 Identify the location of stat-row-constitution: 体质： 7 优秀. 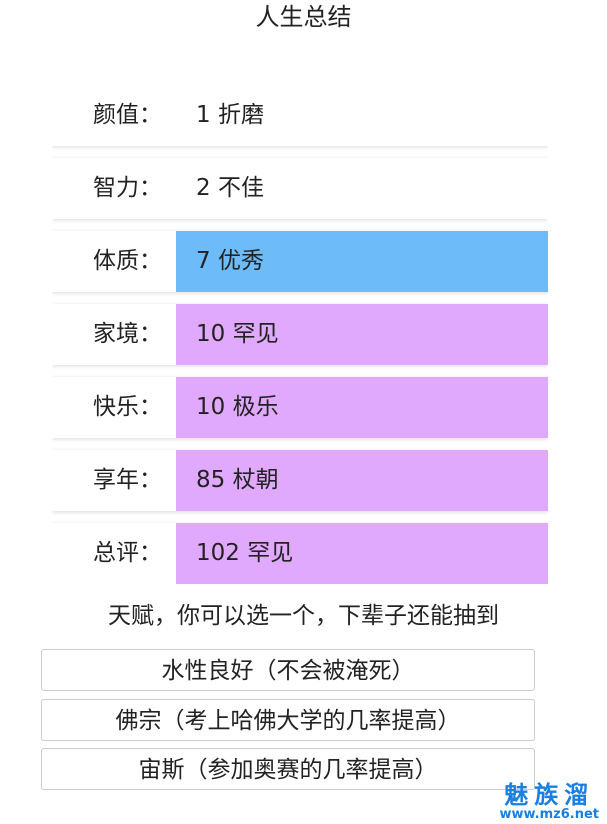
(300, 261).